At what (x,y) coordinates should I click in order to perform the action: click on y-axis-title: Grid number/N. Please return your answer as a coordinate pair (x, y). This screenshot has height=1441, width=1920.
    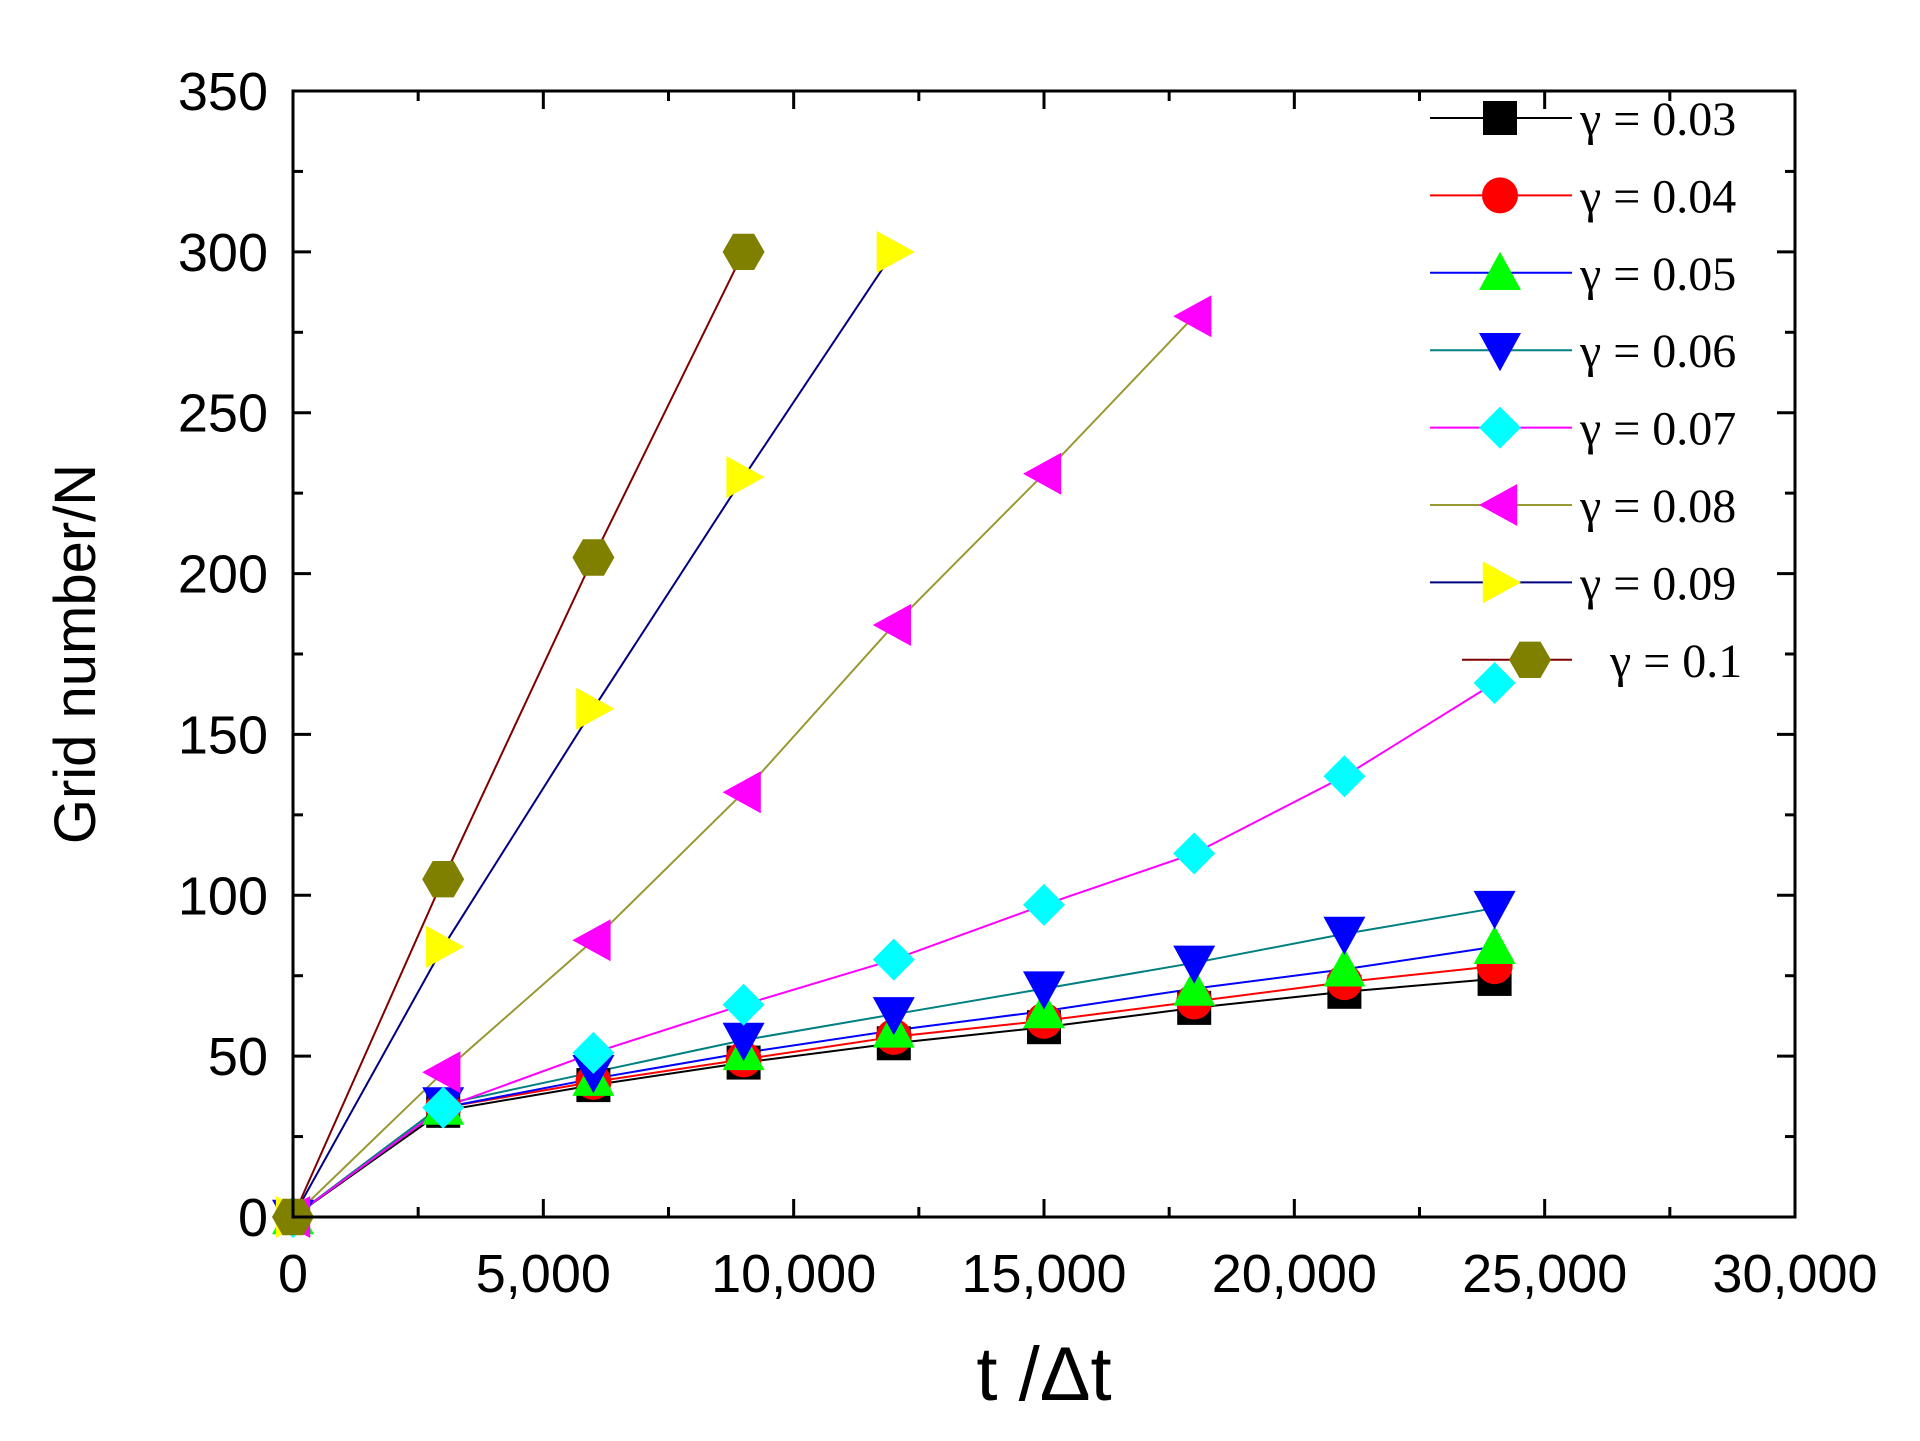
    Looking at the image, I should click on (75, 654).